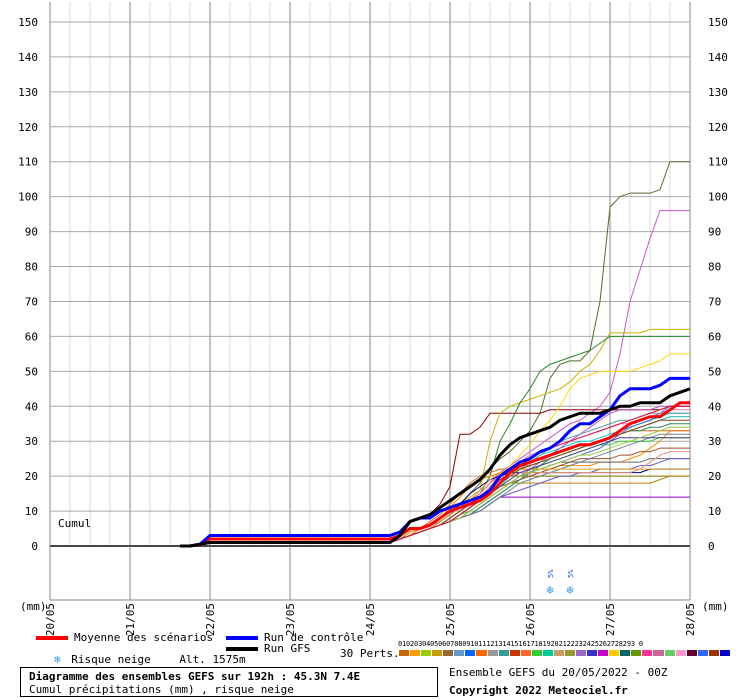 The image size is (740, 700). Describe the element at coordinates (31, 336) in the screenshot. I see `y-tick-label-left: 60` at that location.